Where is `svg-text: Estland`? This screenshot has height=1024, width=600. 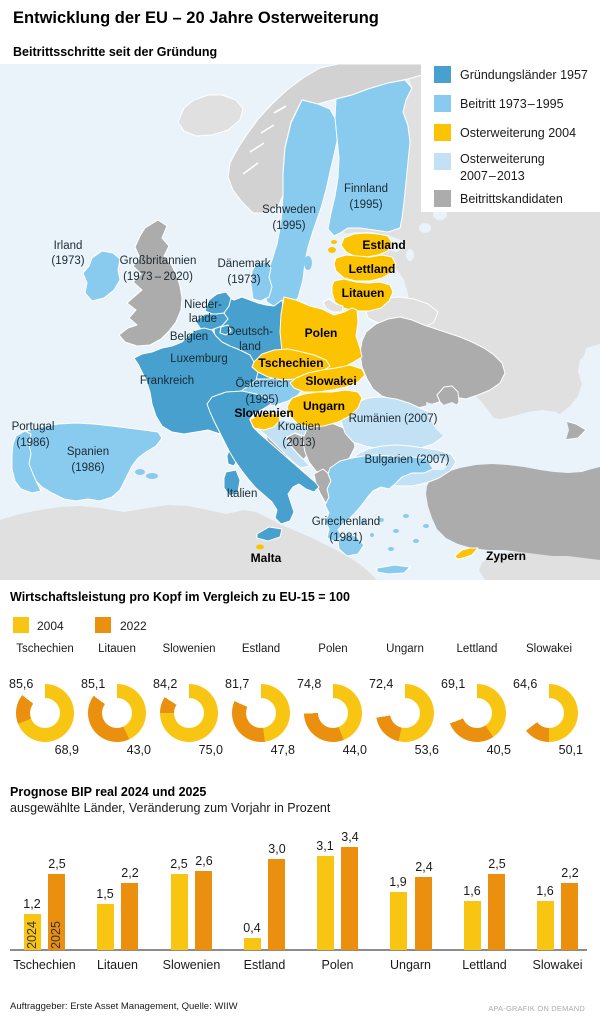
svg-text: Estland is located at coordinates (383, 245).